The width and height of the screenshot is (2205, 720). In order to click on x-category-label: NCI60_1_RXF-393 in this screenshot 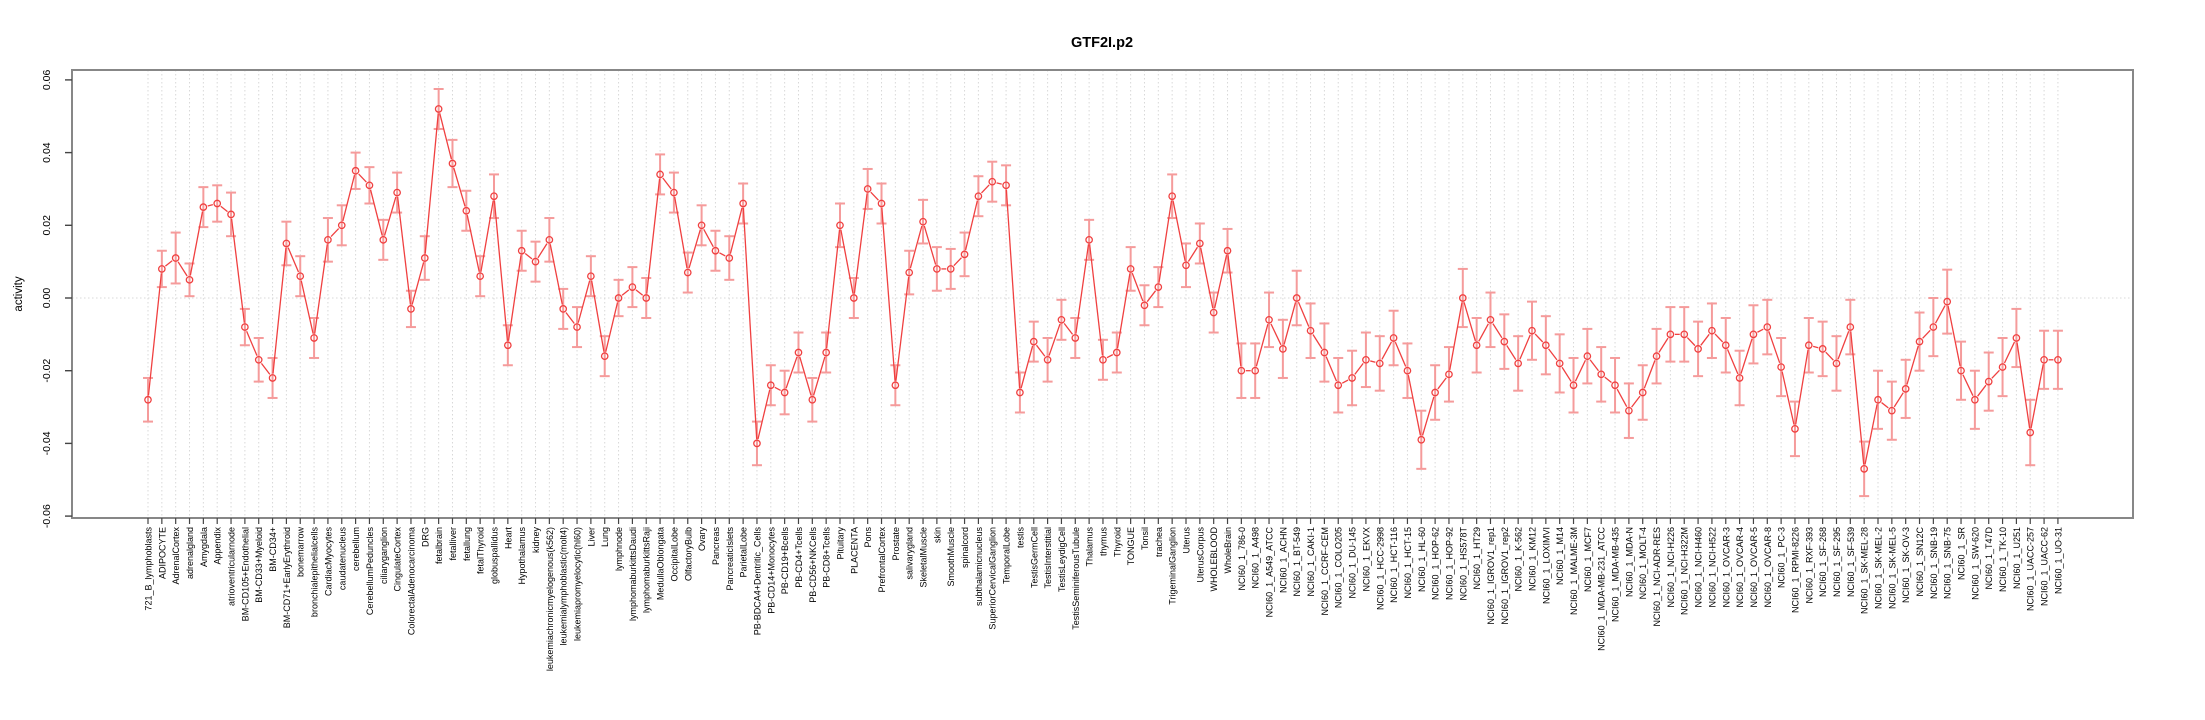, I will do `click(1809, 565)`.